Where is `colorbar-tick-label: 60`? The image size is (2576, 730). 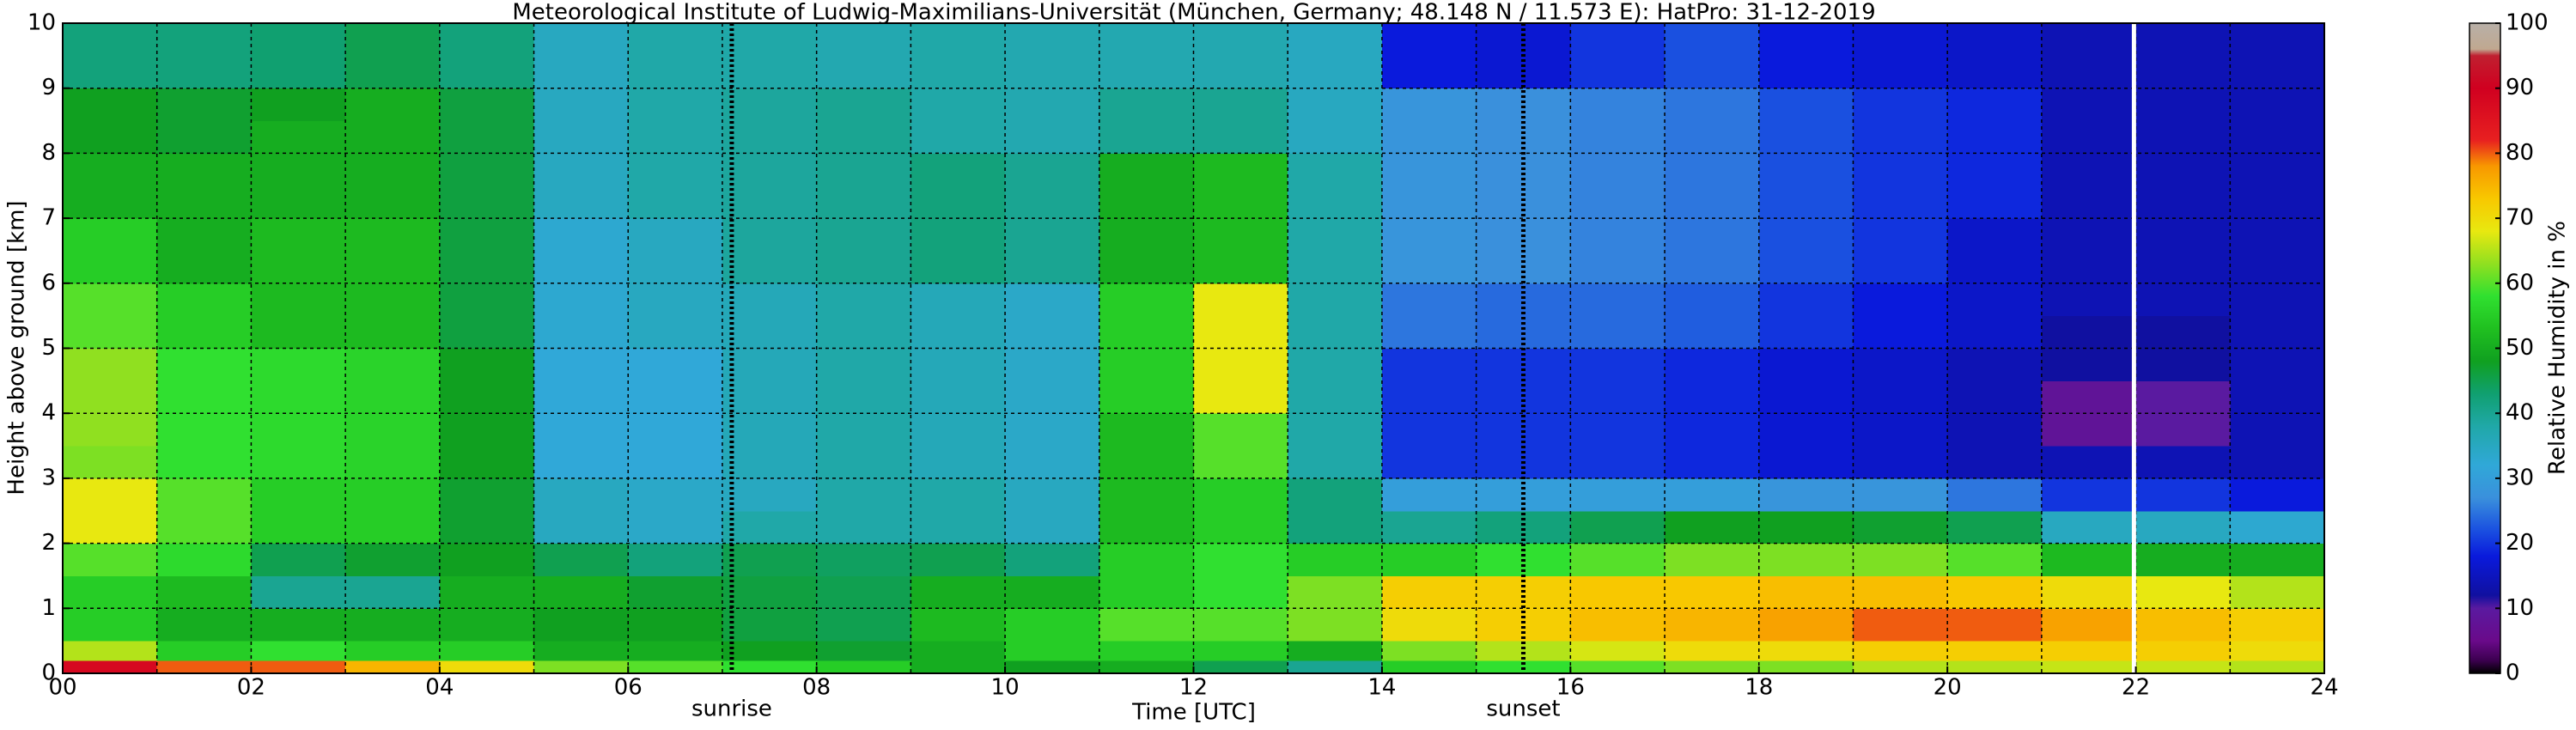
colorbar-tick-label: 60 is located at coordinates (2520, 282).